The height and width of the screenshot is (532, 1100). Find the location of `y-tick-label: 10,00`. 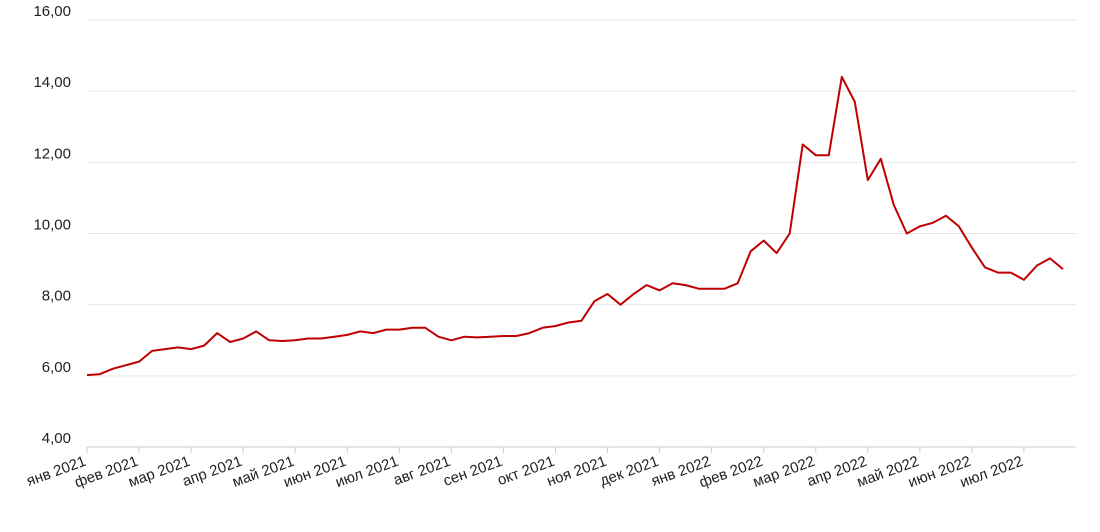

y-tick-label: 10,00 is located at coordinates (52, 224).